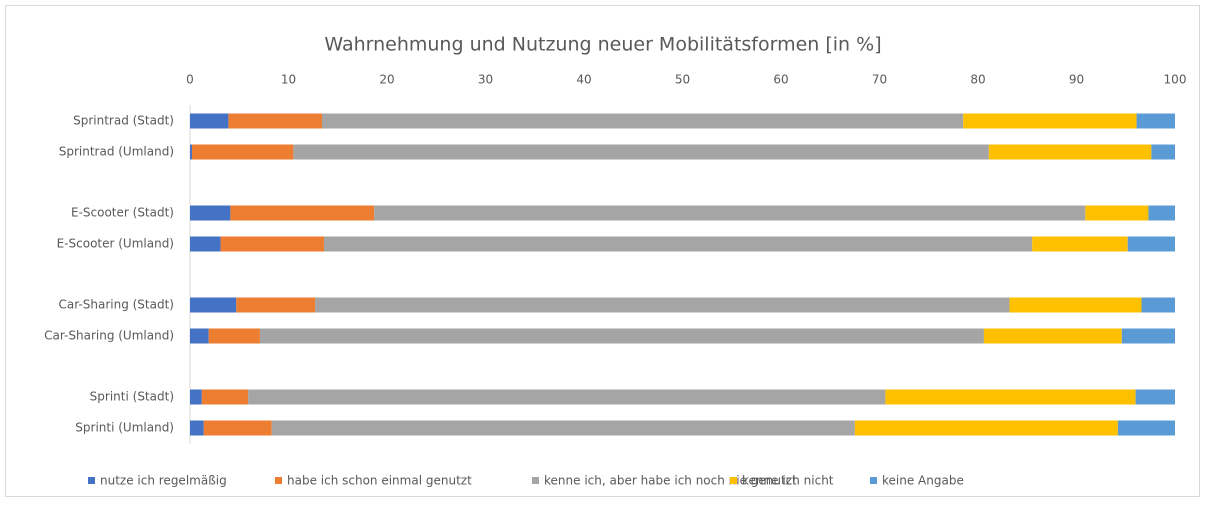 The image size is (1206, 507). What do you see at coordinates (583, 80) in the screenshot?
I see `x-tick-label: 40` at bounding box center [583, 80].